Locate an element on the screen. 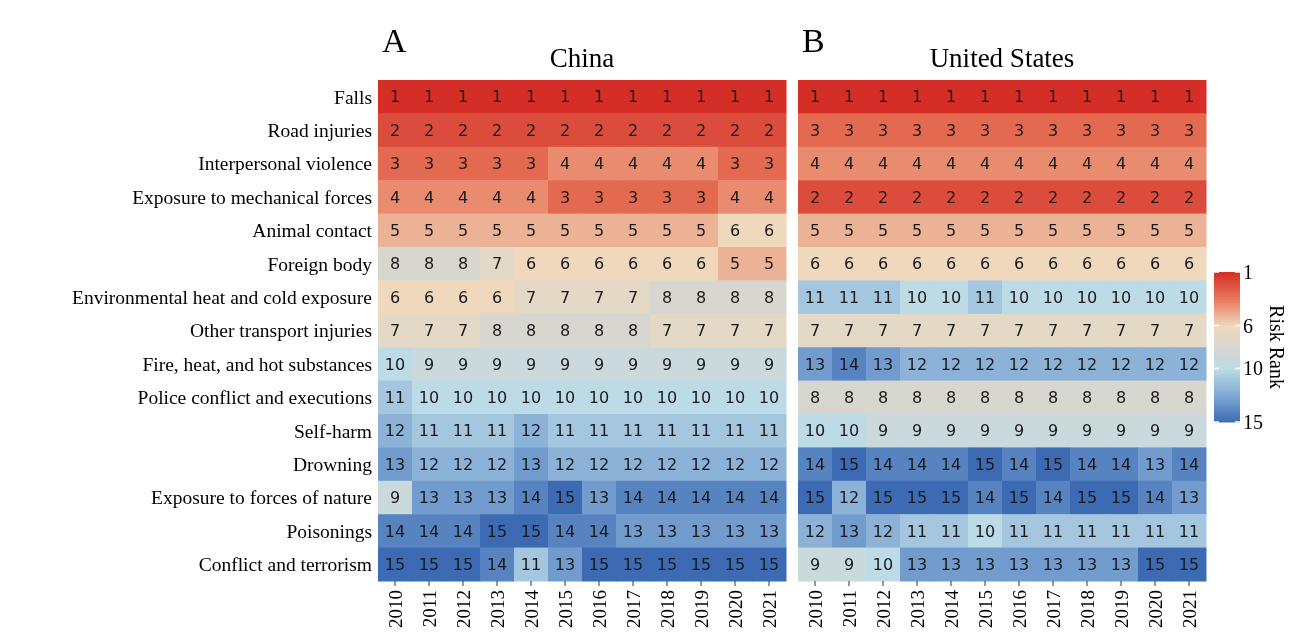  x-tick-label: 2021 is located at coordinates (1189, 609).